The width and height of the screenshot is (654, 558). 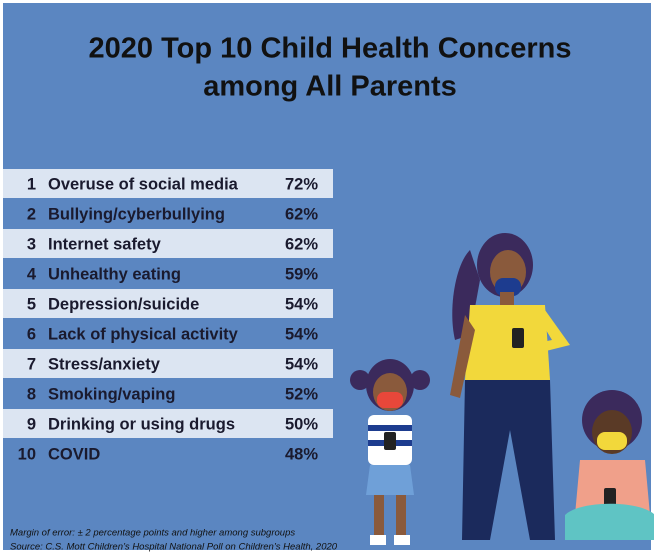 What do you see at coordinates (143, 184) in the screenshot?
I see `concern: Overuse of social media` at bounding box center [143, 184].